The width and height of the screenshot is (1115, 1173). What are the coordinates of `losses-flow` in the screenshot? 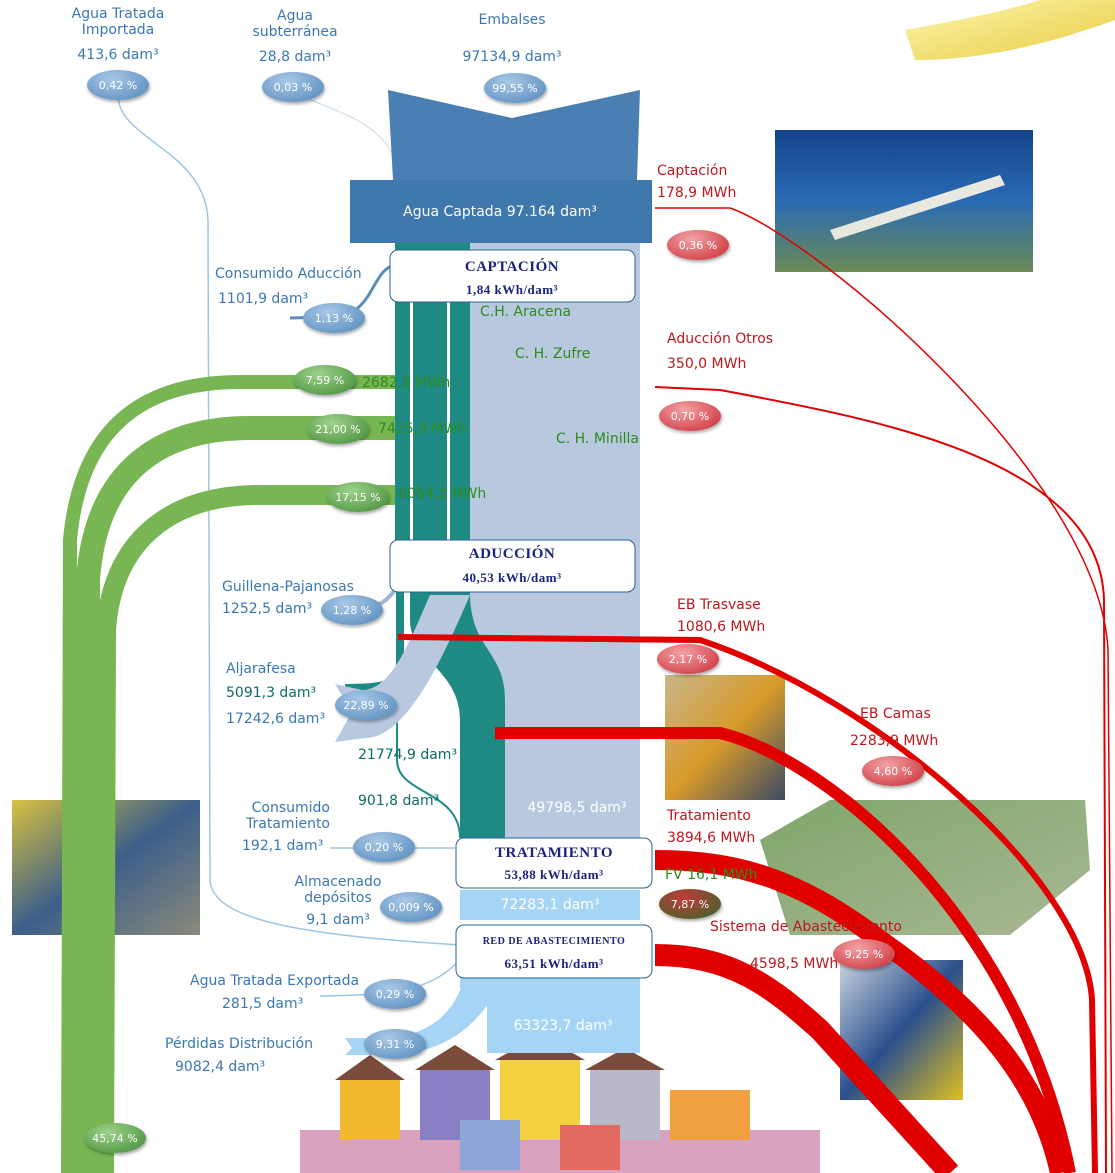 It's located at (422, 1020).